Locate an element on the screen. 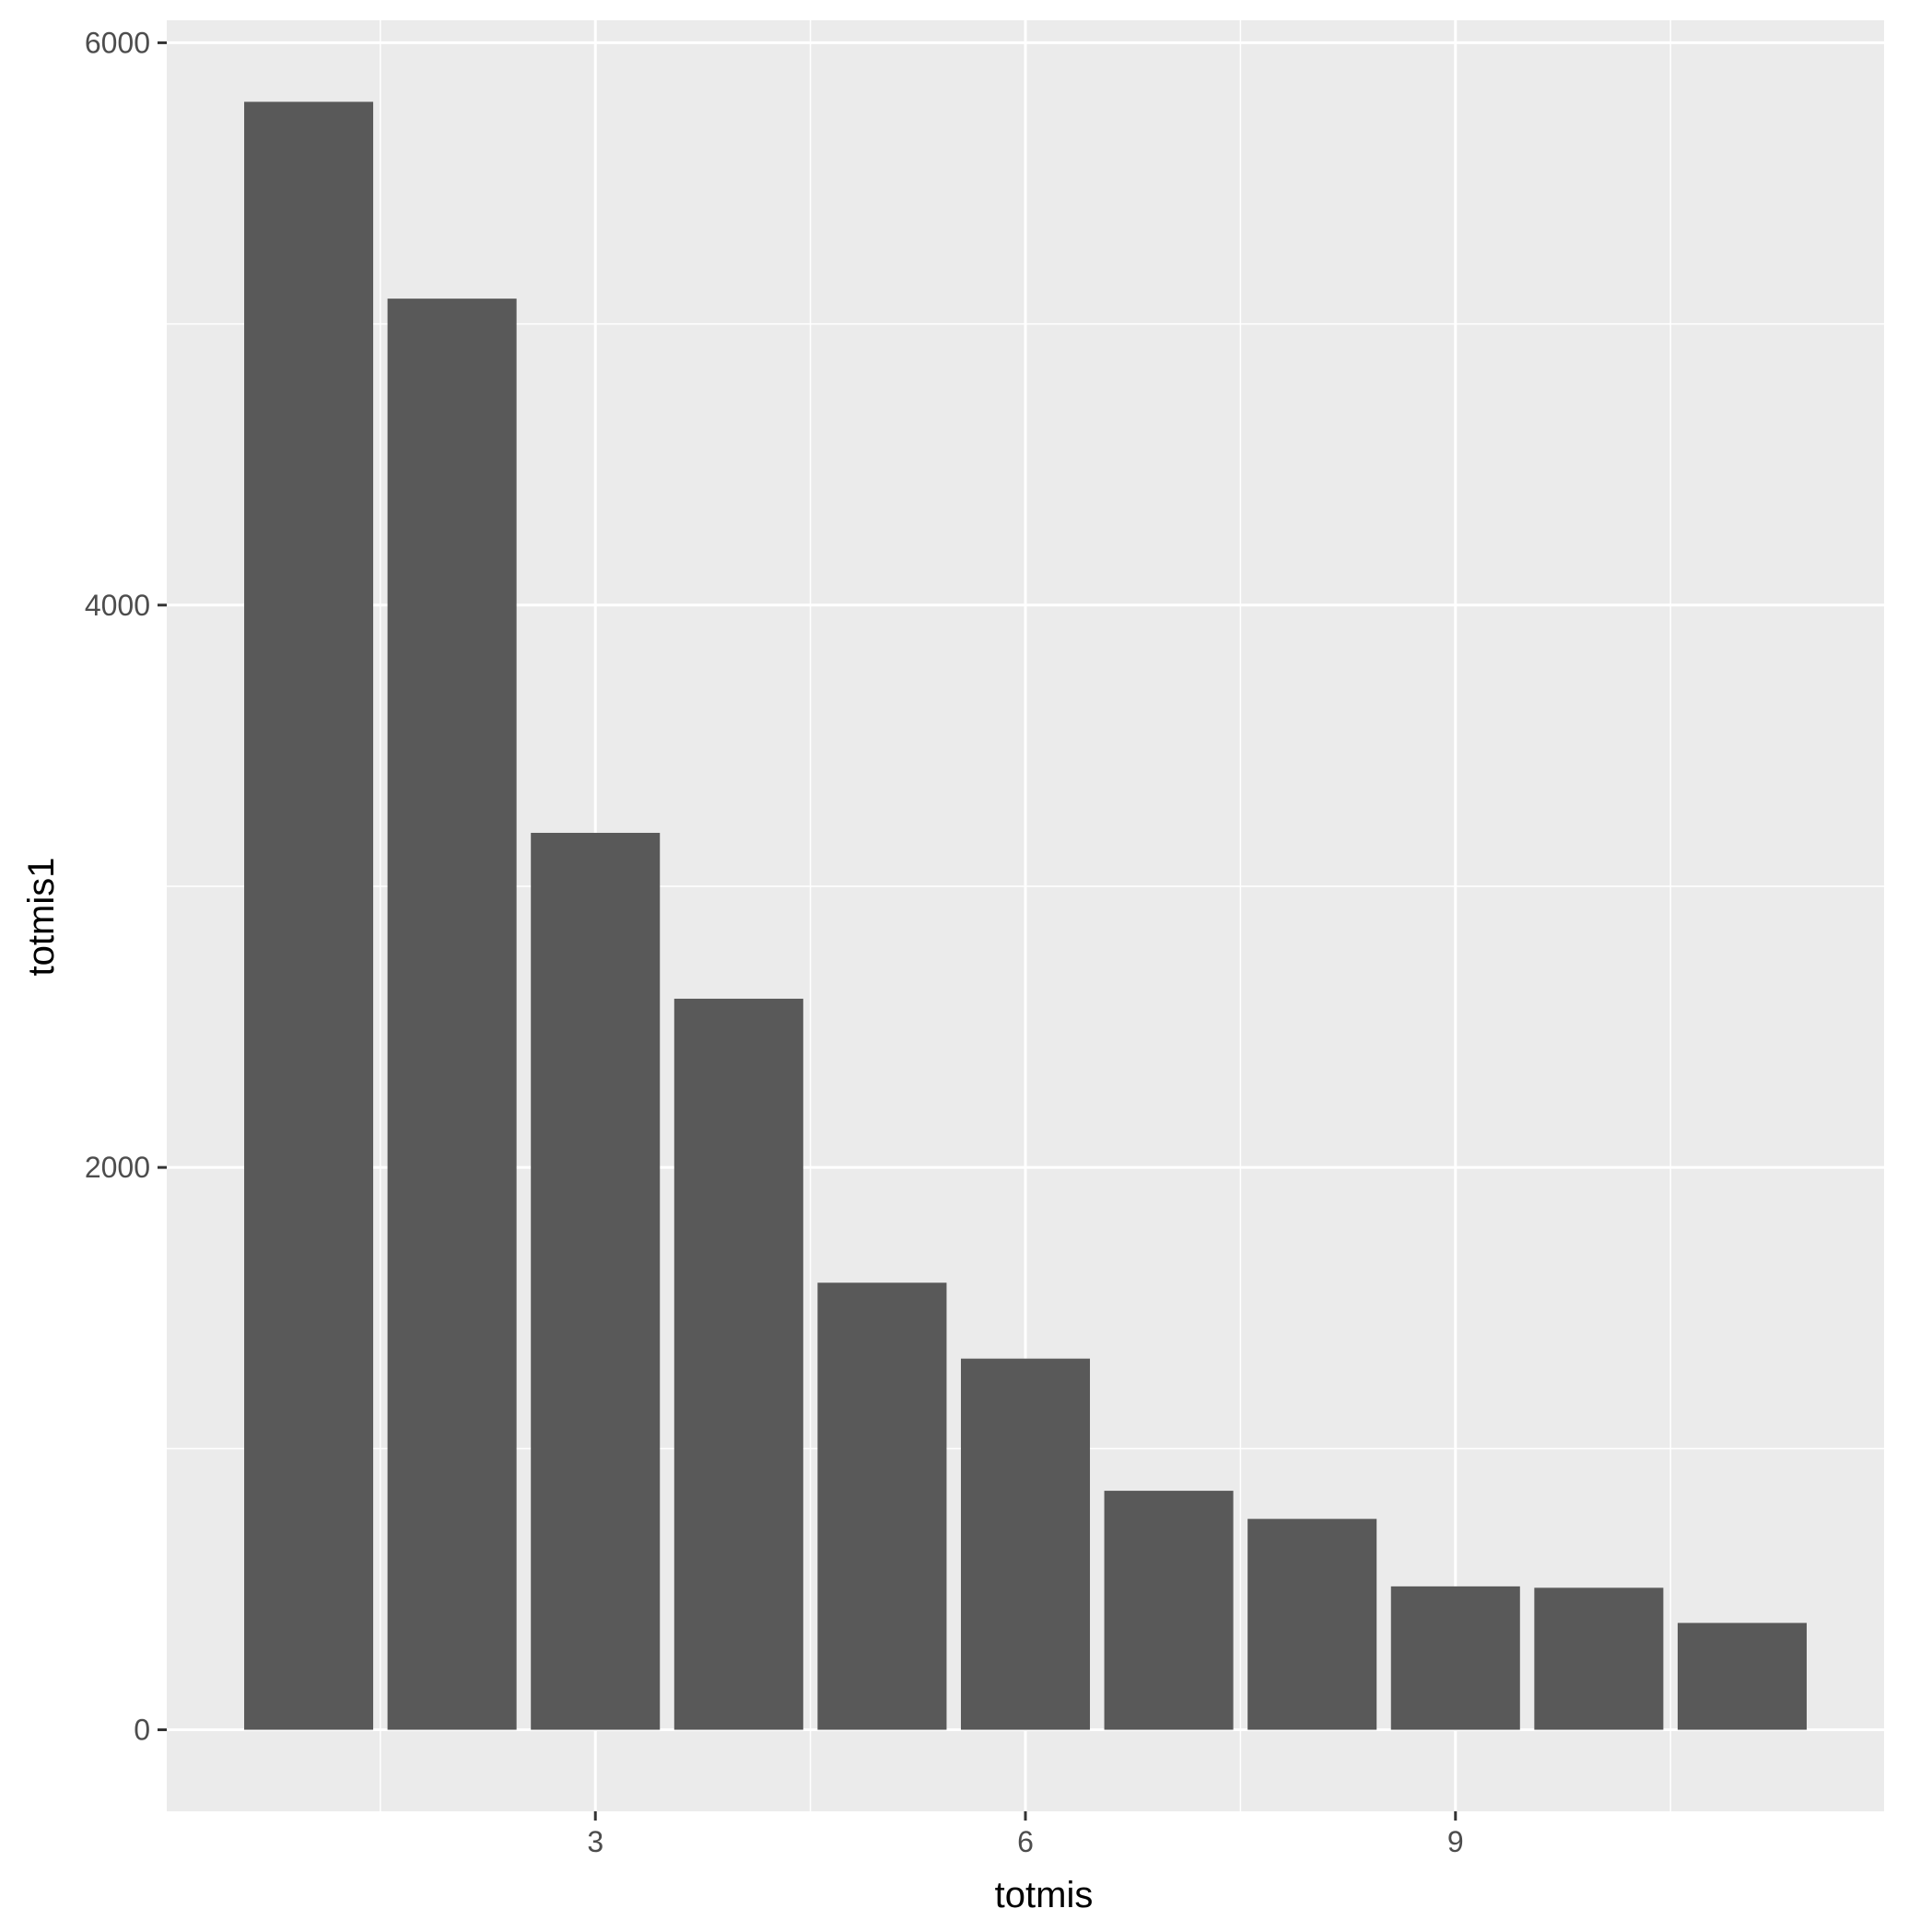 This screenshot has width=1932, height=1932. y-tick-label: 0 is located at coordinates (142, 1729).